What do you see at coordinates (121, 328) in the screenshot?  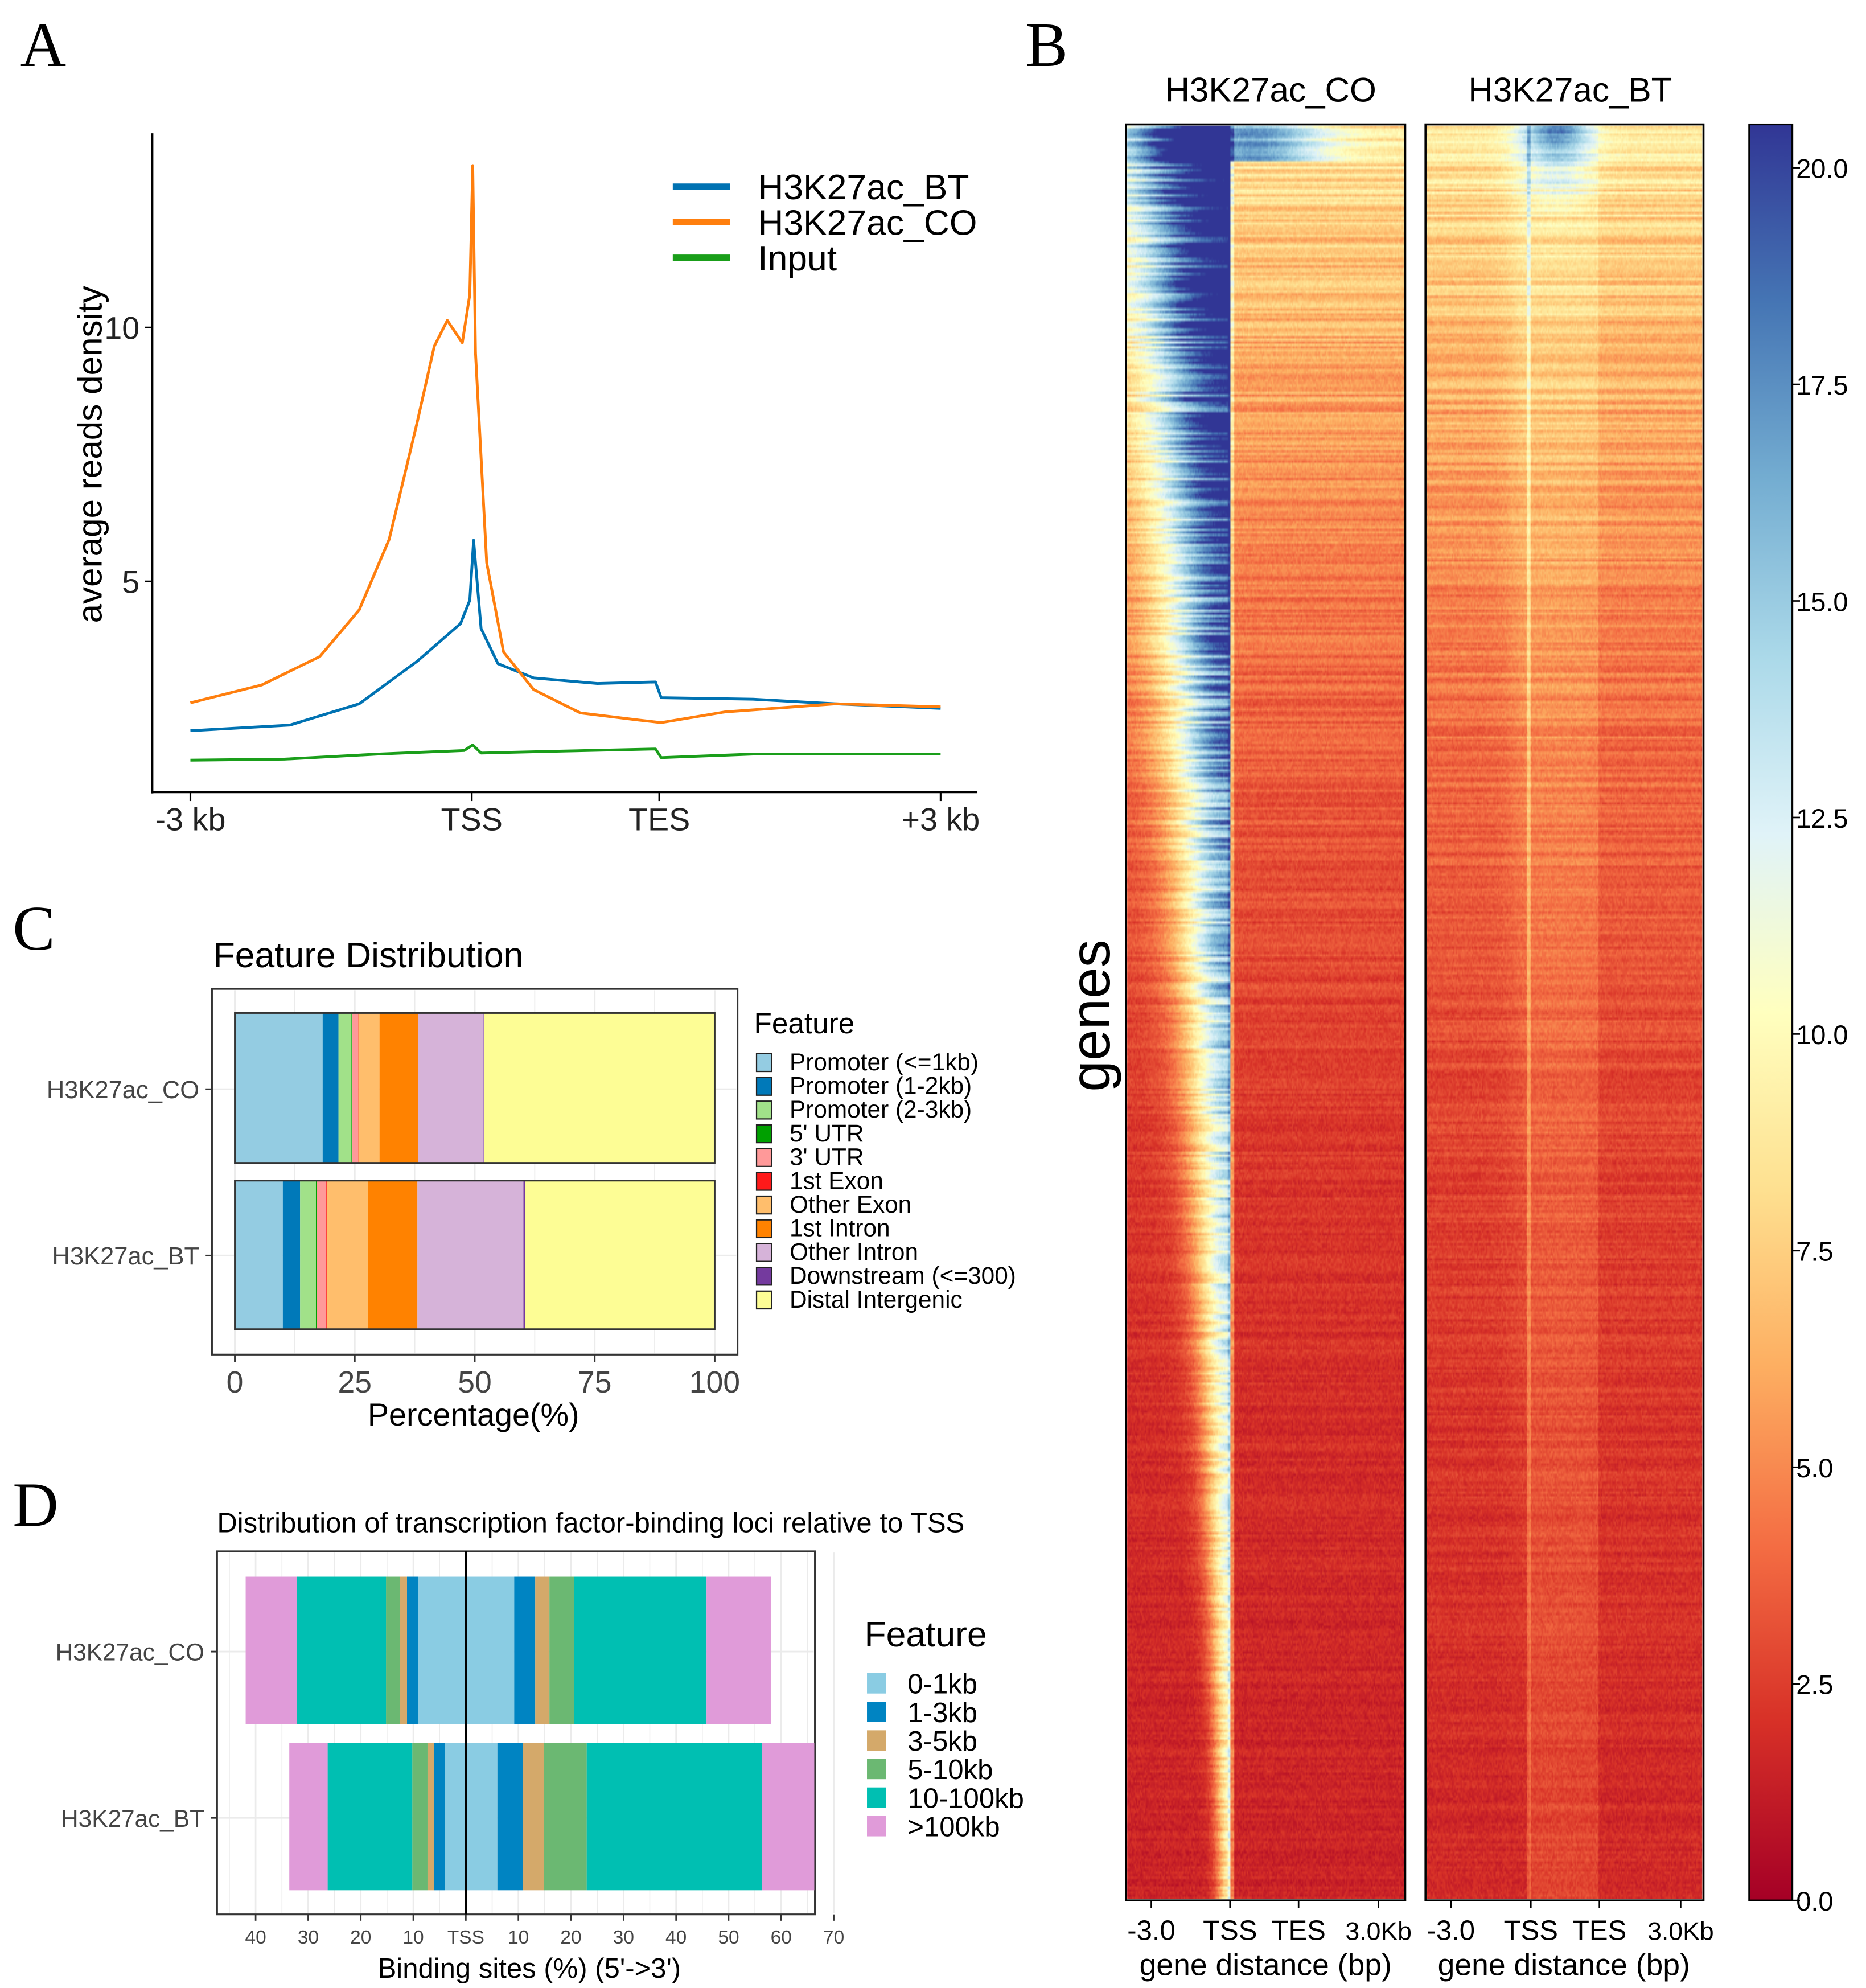 I see `y-tick-label: 10` at bounding box center [121, 328].